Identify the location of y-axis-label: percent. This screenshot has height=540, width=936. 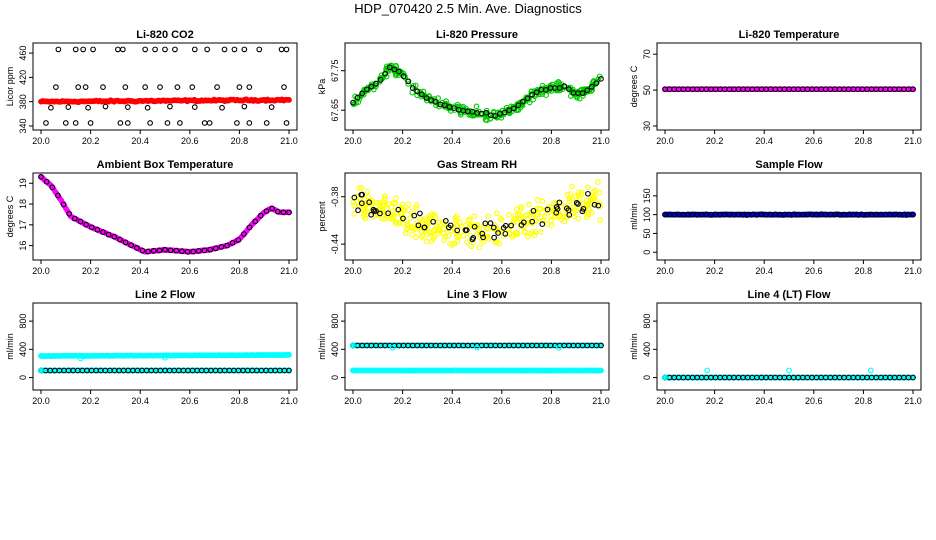
(322, 216).